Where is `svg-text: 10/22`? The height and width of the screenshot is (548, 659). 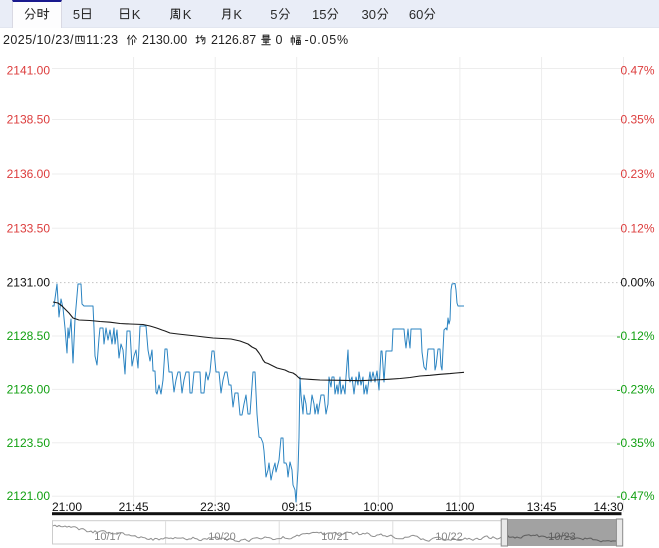
svg-text: 10/22 is located at coordinates (449, 537).